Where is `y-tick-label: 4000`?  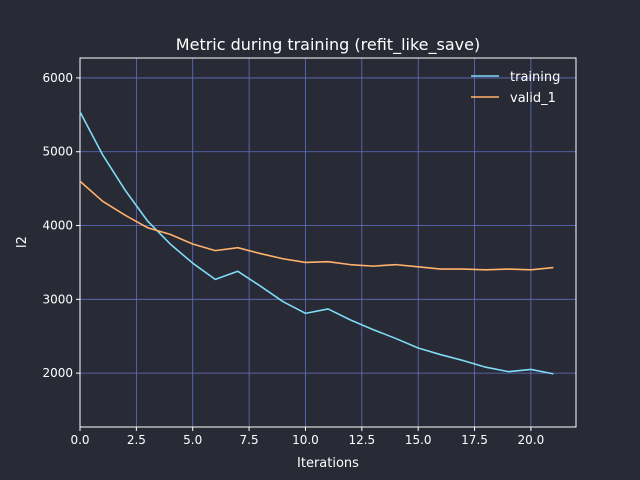 y-tick-label: 4000 is located at coordinates (57, 226).